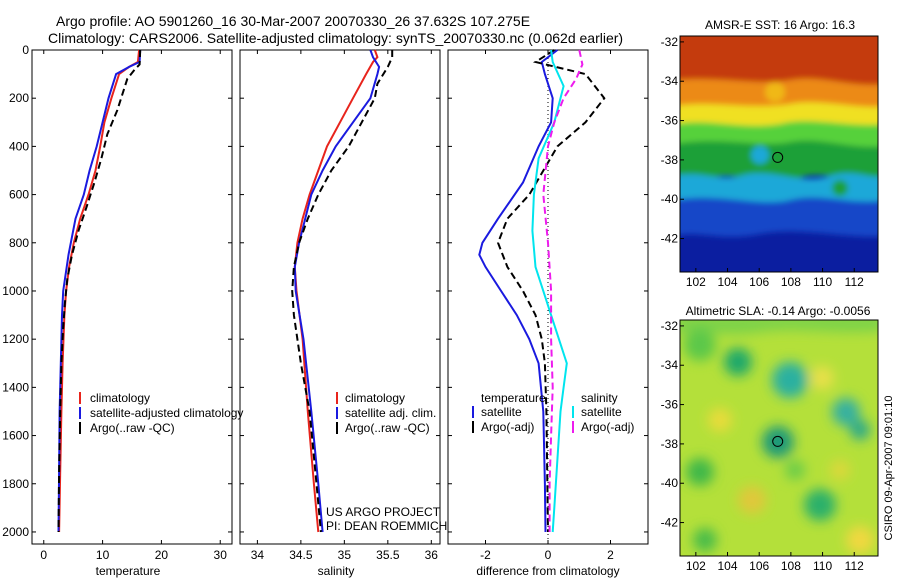 This screenshot has height=580, width=900. I want to click on depth-tick-label: 2000, so click(15, 532).